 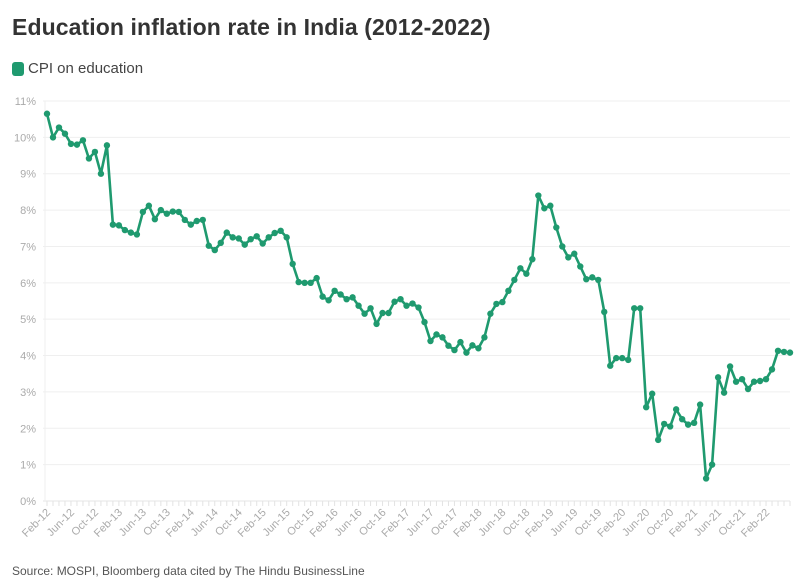 I want to click on y-tick-label: 7%, so click(x=28, y=247).